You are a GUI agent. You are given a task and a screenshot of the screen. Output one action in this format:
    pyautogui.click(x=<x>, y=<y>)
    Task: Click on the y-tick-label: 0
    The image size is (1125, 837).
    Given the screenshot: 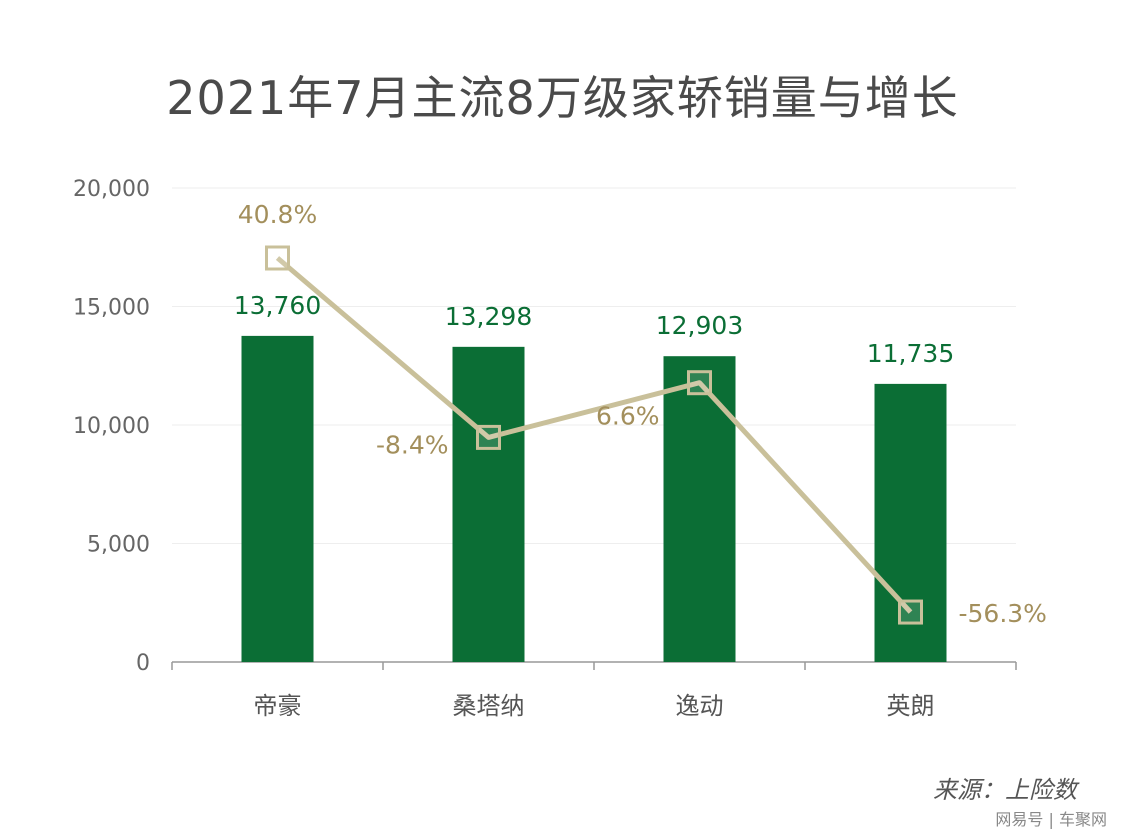 What is the action you would take?
    pyautogui.click(x=143, y=663)
    